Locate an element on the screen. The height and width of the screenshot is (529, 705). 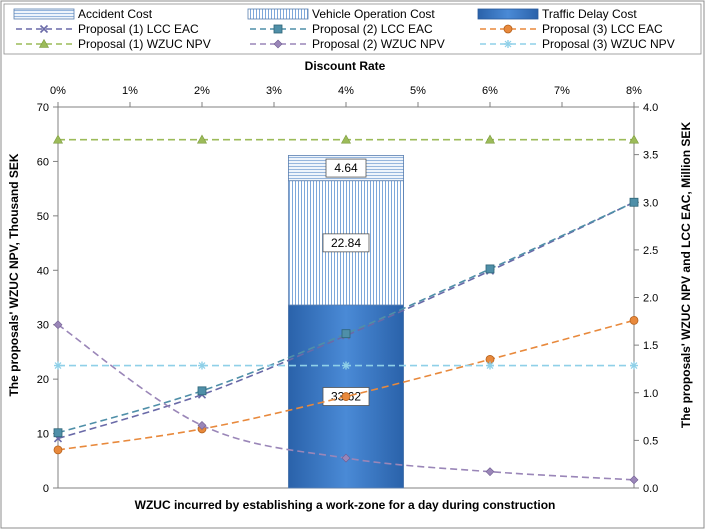
left-y-tick-label: 50 is located at coordinates (43, 217).